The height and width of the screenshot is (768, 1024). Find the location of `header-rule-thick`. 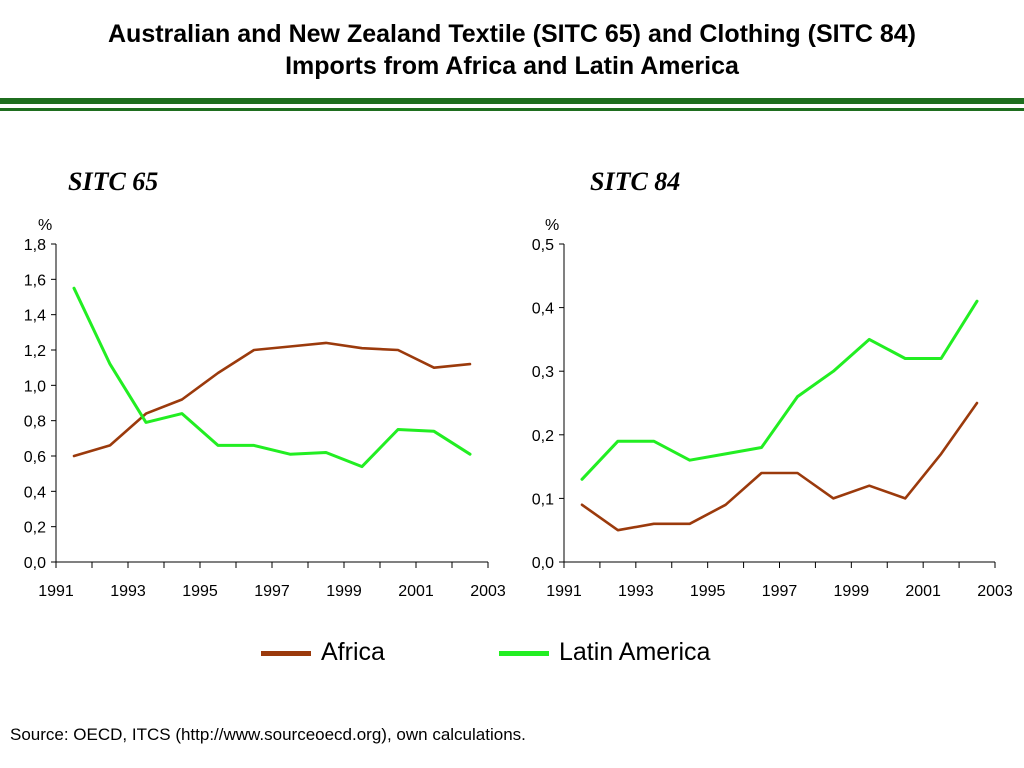

header-rule-thick is located at coordinates (512, 101).